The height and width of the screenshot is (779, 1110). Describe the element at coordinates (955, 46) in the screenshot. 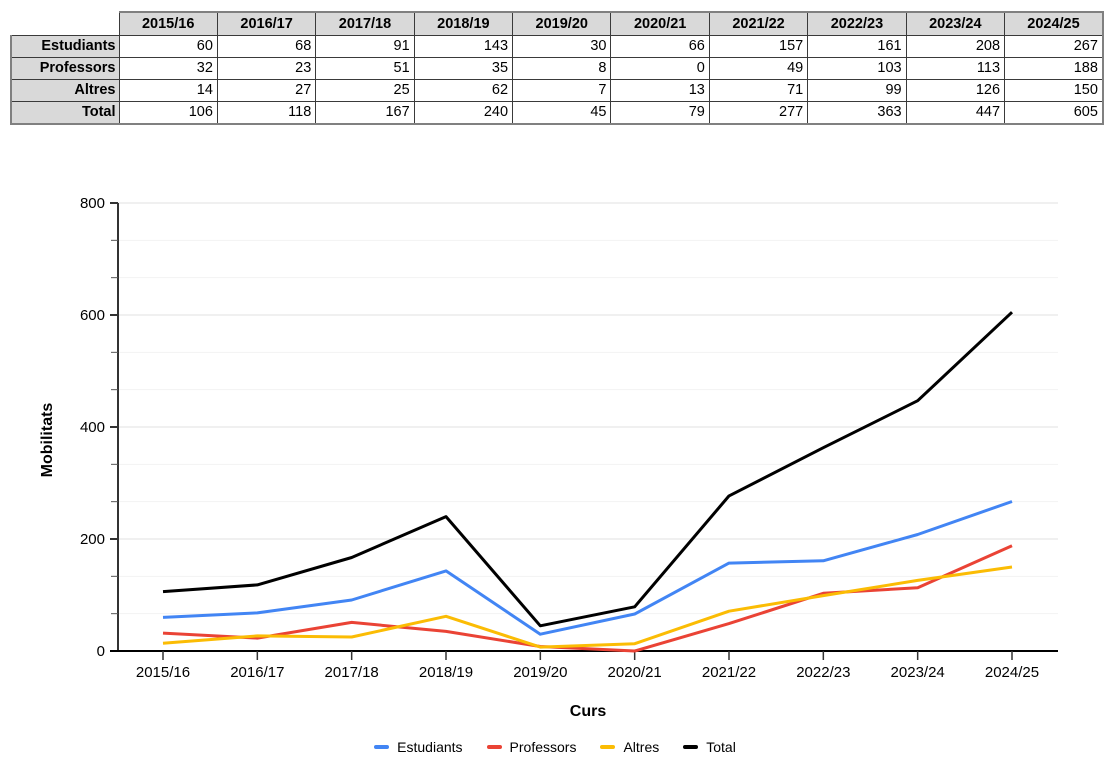

I see `table-cell: 208` at that location.